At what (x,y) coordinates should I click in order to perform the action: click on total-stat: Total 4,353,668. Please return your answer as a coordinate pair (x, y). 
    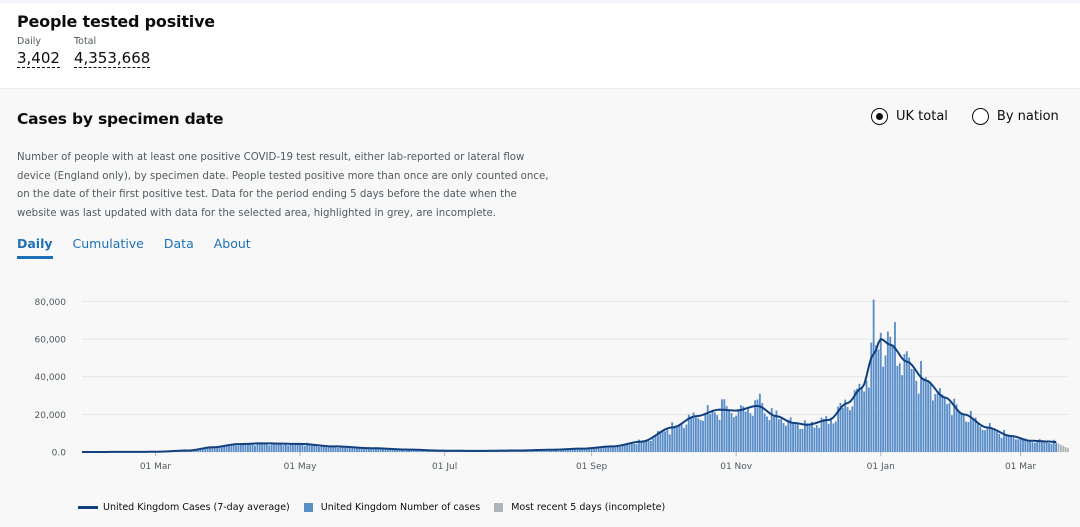
    Looking at the image, I should click on (112, 52).